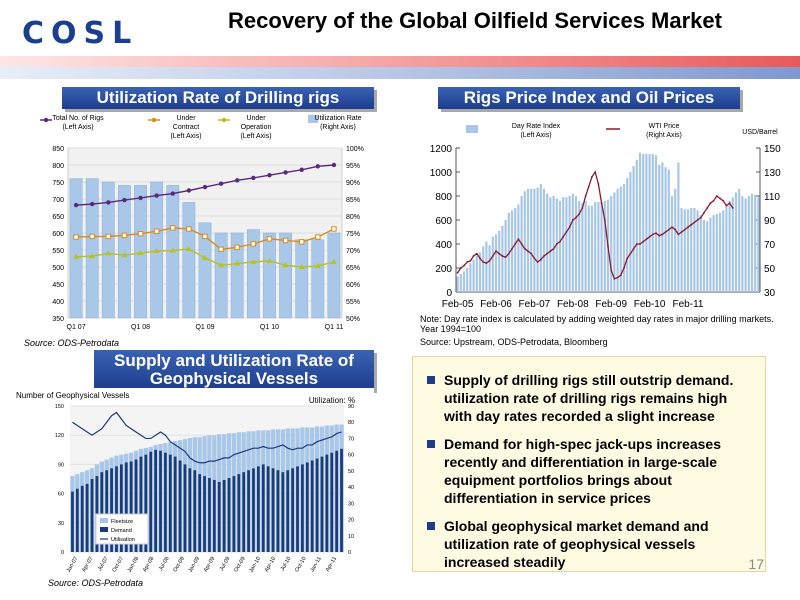  Describe the element at coordinates (351, 407) in the screenshot. I see `right-axis-tick-label: 90` at that location.